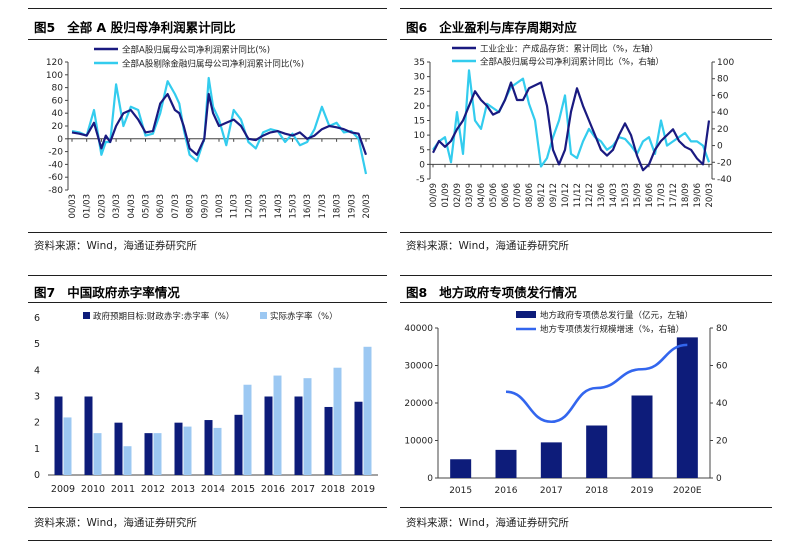 The height and width of the screenshot is (550, 801). I want to click on y-tick-label: 4, so click(37, 370).